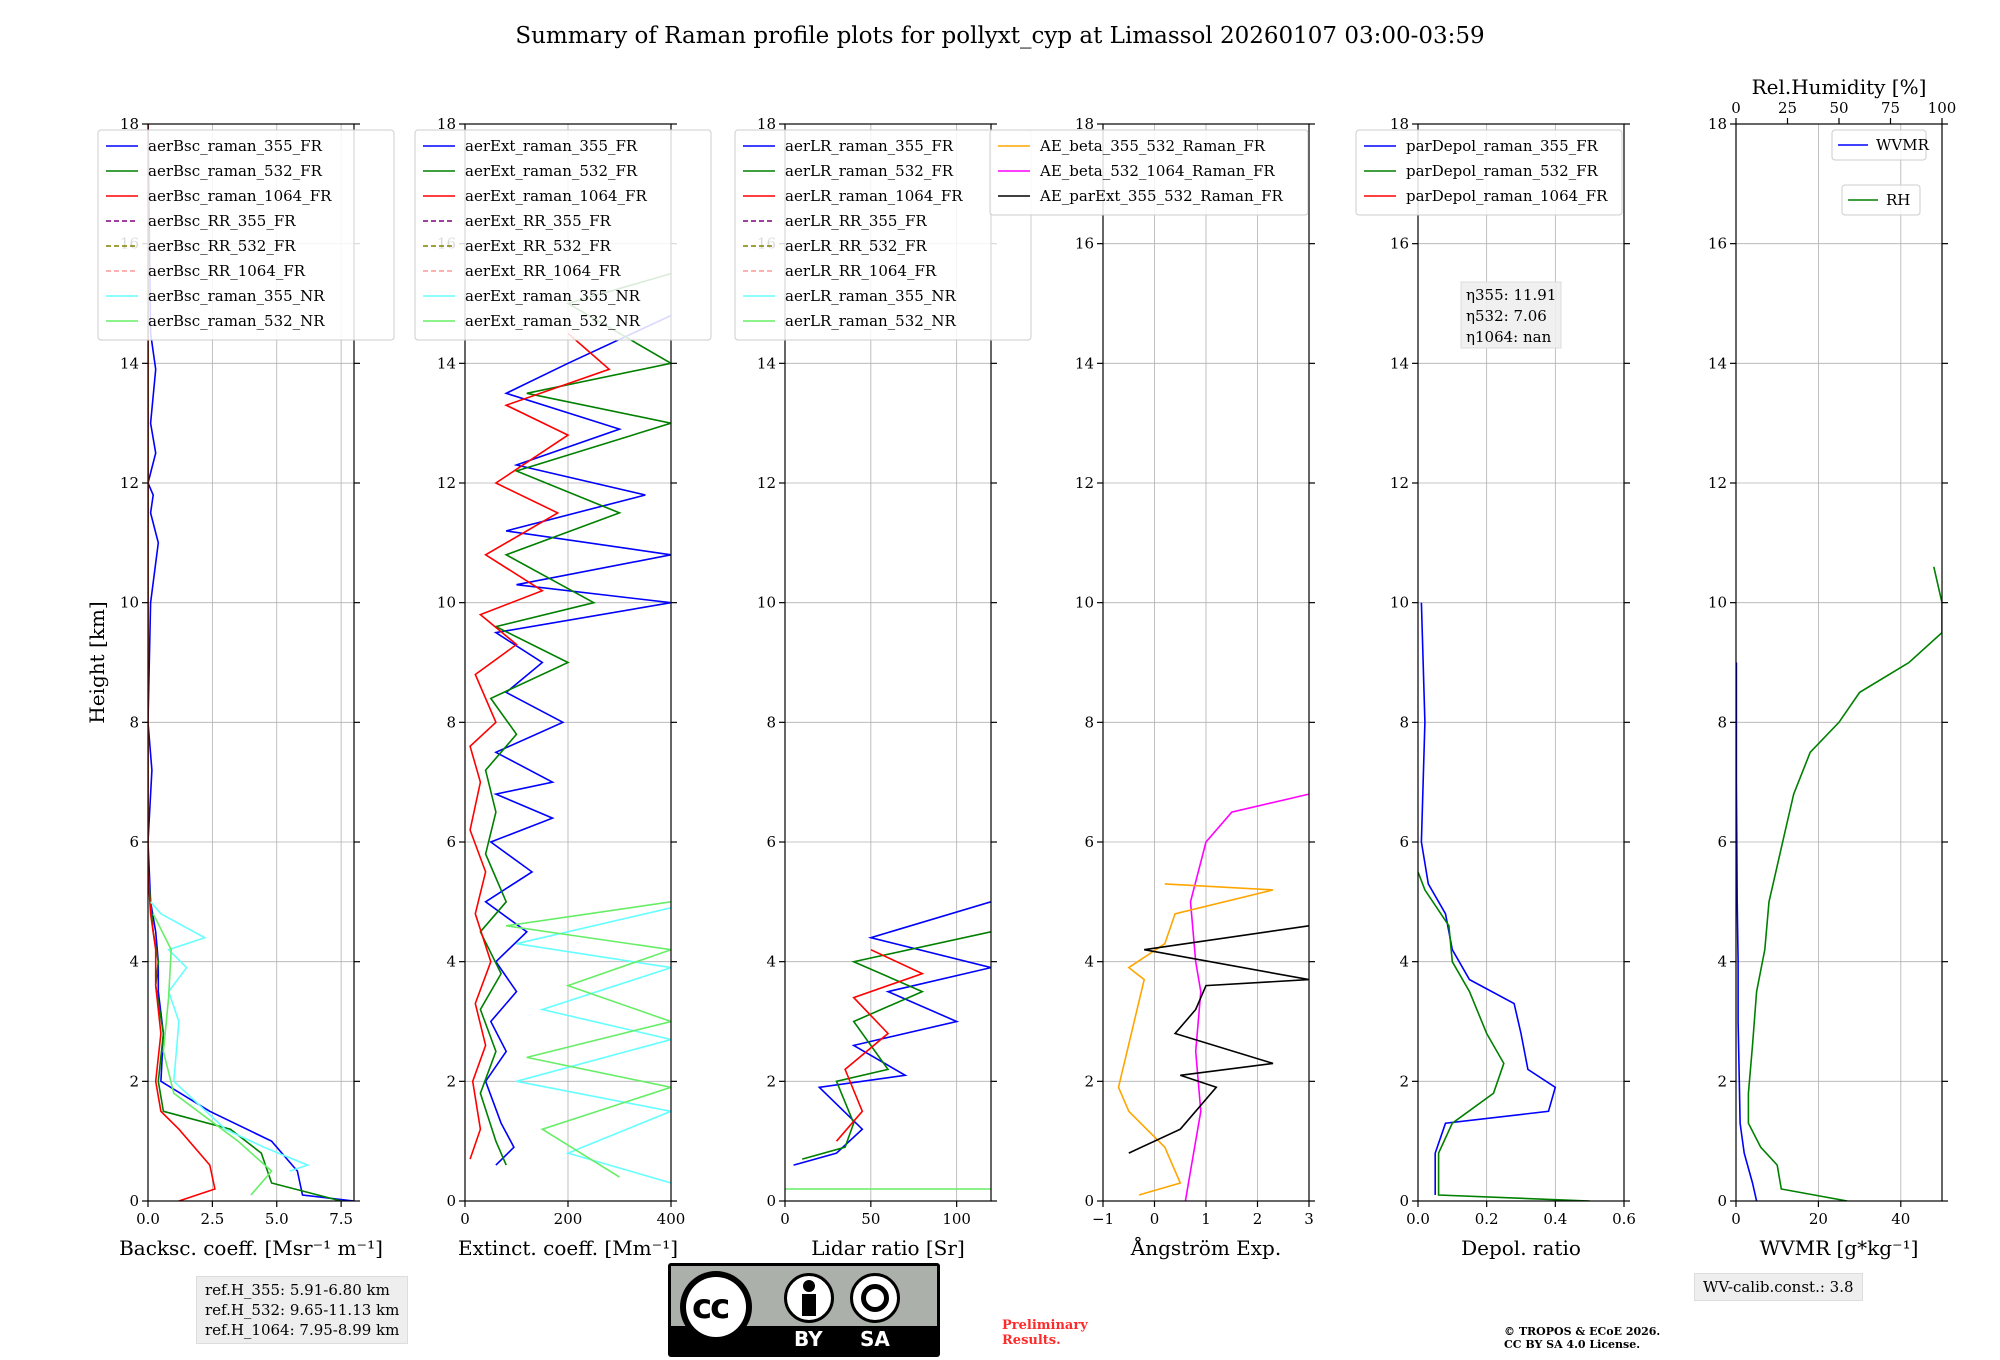 The height and width of the screenshot is (1360, 2000). What do you see at coordinates (235, 146) in the screenshot?
I see `legend-entry: aerBsc_raman_355_FR` at bounding box center [235, 146].